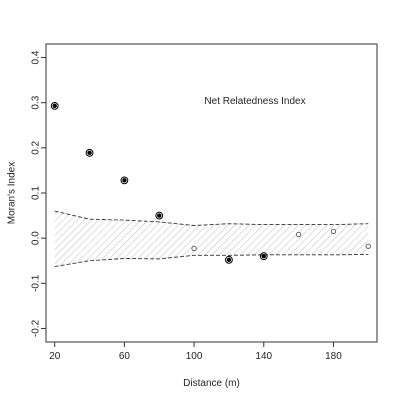 Image resolution: width=400 pixels, height=400 pixels. What do you see at coordinates (194, 356) in the screenshot?
I see `x-tick-label: 100` at bounding box center [194, 356].